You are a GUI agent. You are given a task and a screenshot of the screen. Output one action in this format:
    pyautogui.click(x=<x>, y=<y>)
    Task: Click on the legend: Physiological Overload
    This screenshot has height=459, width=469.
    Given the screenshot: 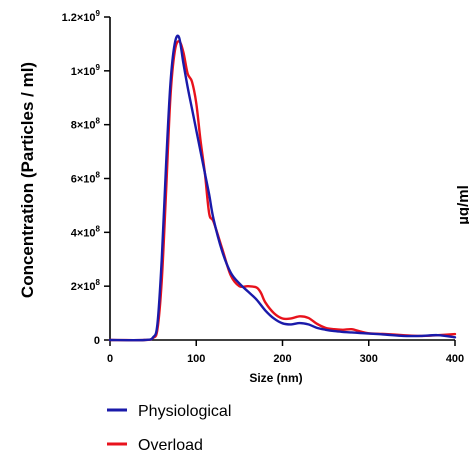 What is the action you would take?
    pyautogui.click(x=169, y=428)
    